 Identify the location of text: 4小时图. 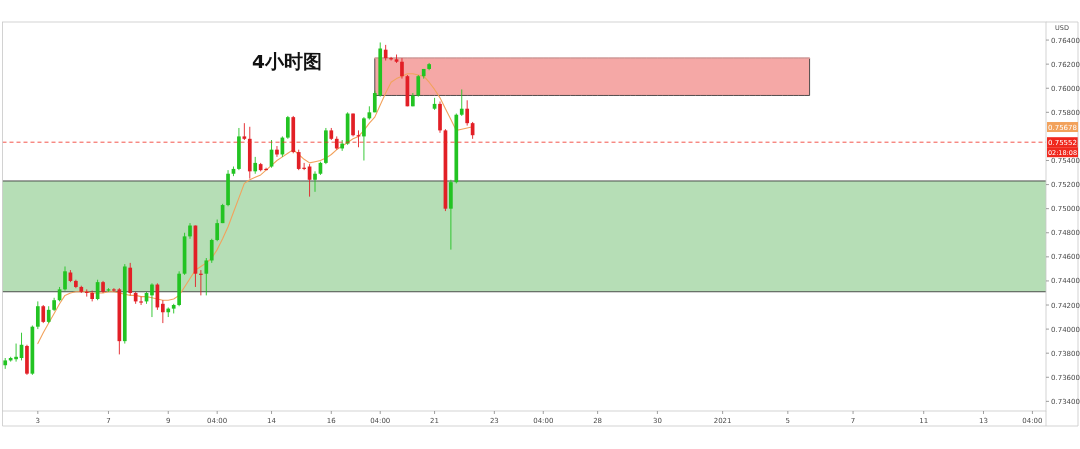
(287, 61).